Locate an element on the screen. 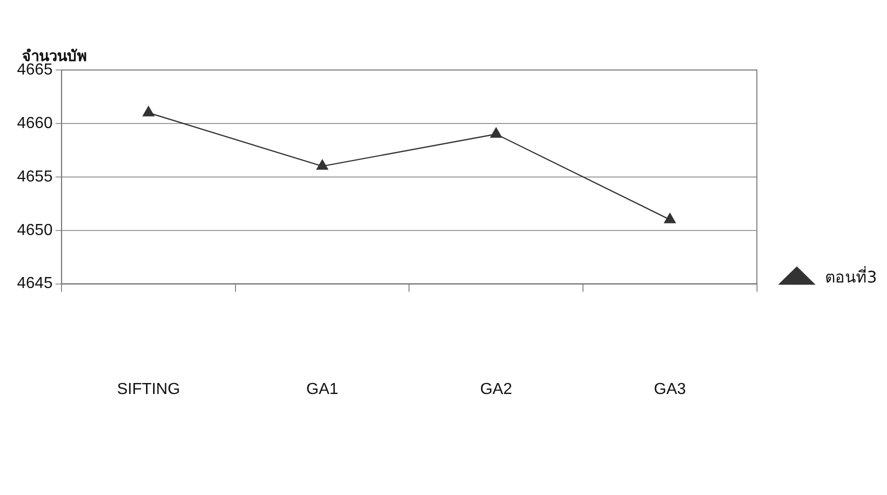  x-tick-label: GA2 is located at coordinates (496, 389).